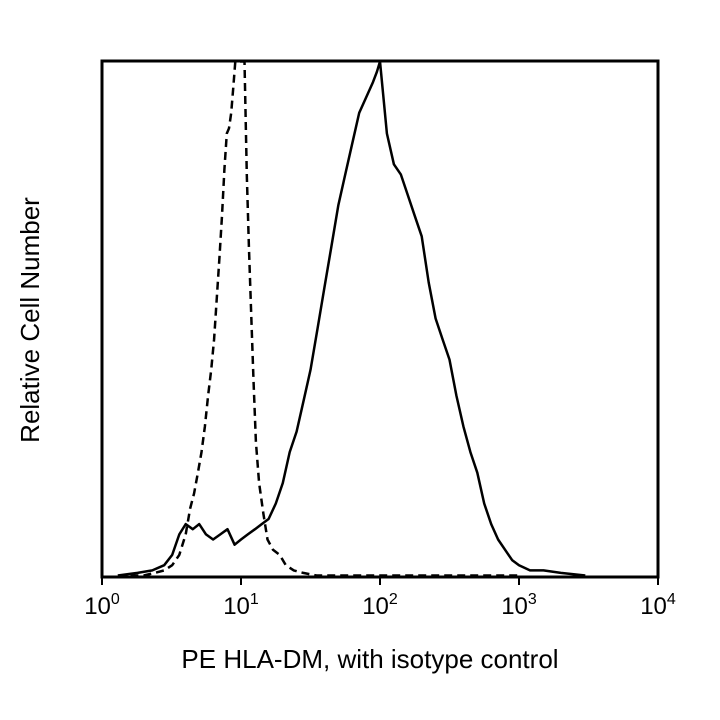  Describe the element at coordinates (658, 605) in the screenshot. I see `x-tick-label: 10⁴` at that location.